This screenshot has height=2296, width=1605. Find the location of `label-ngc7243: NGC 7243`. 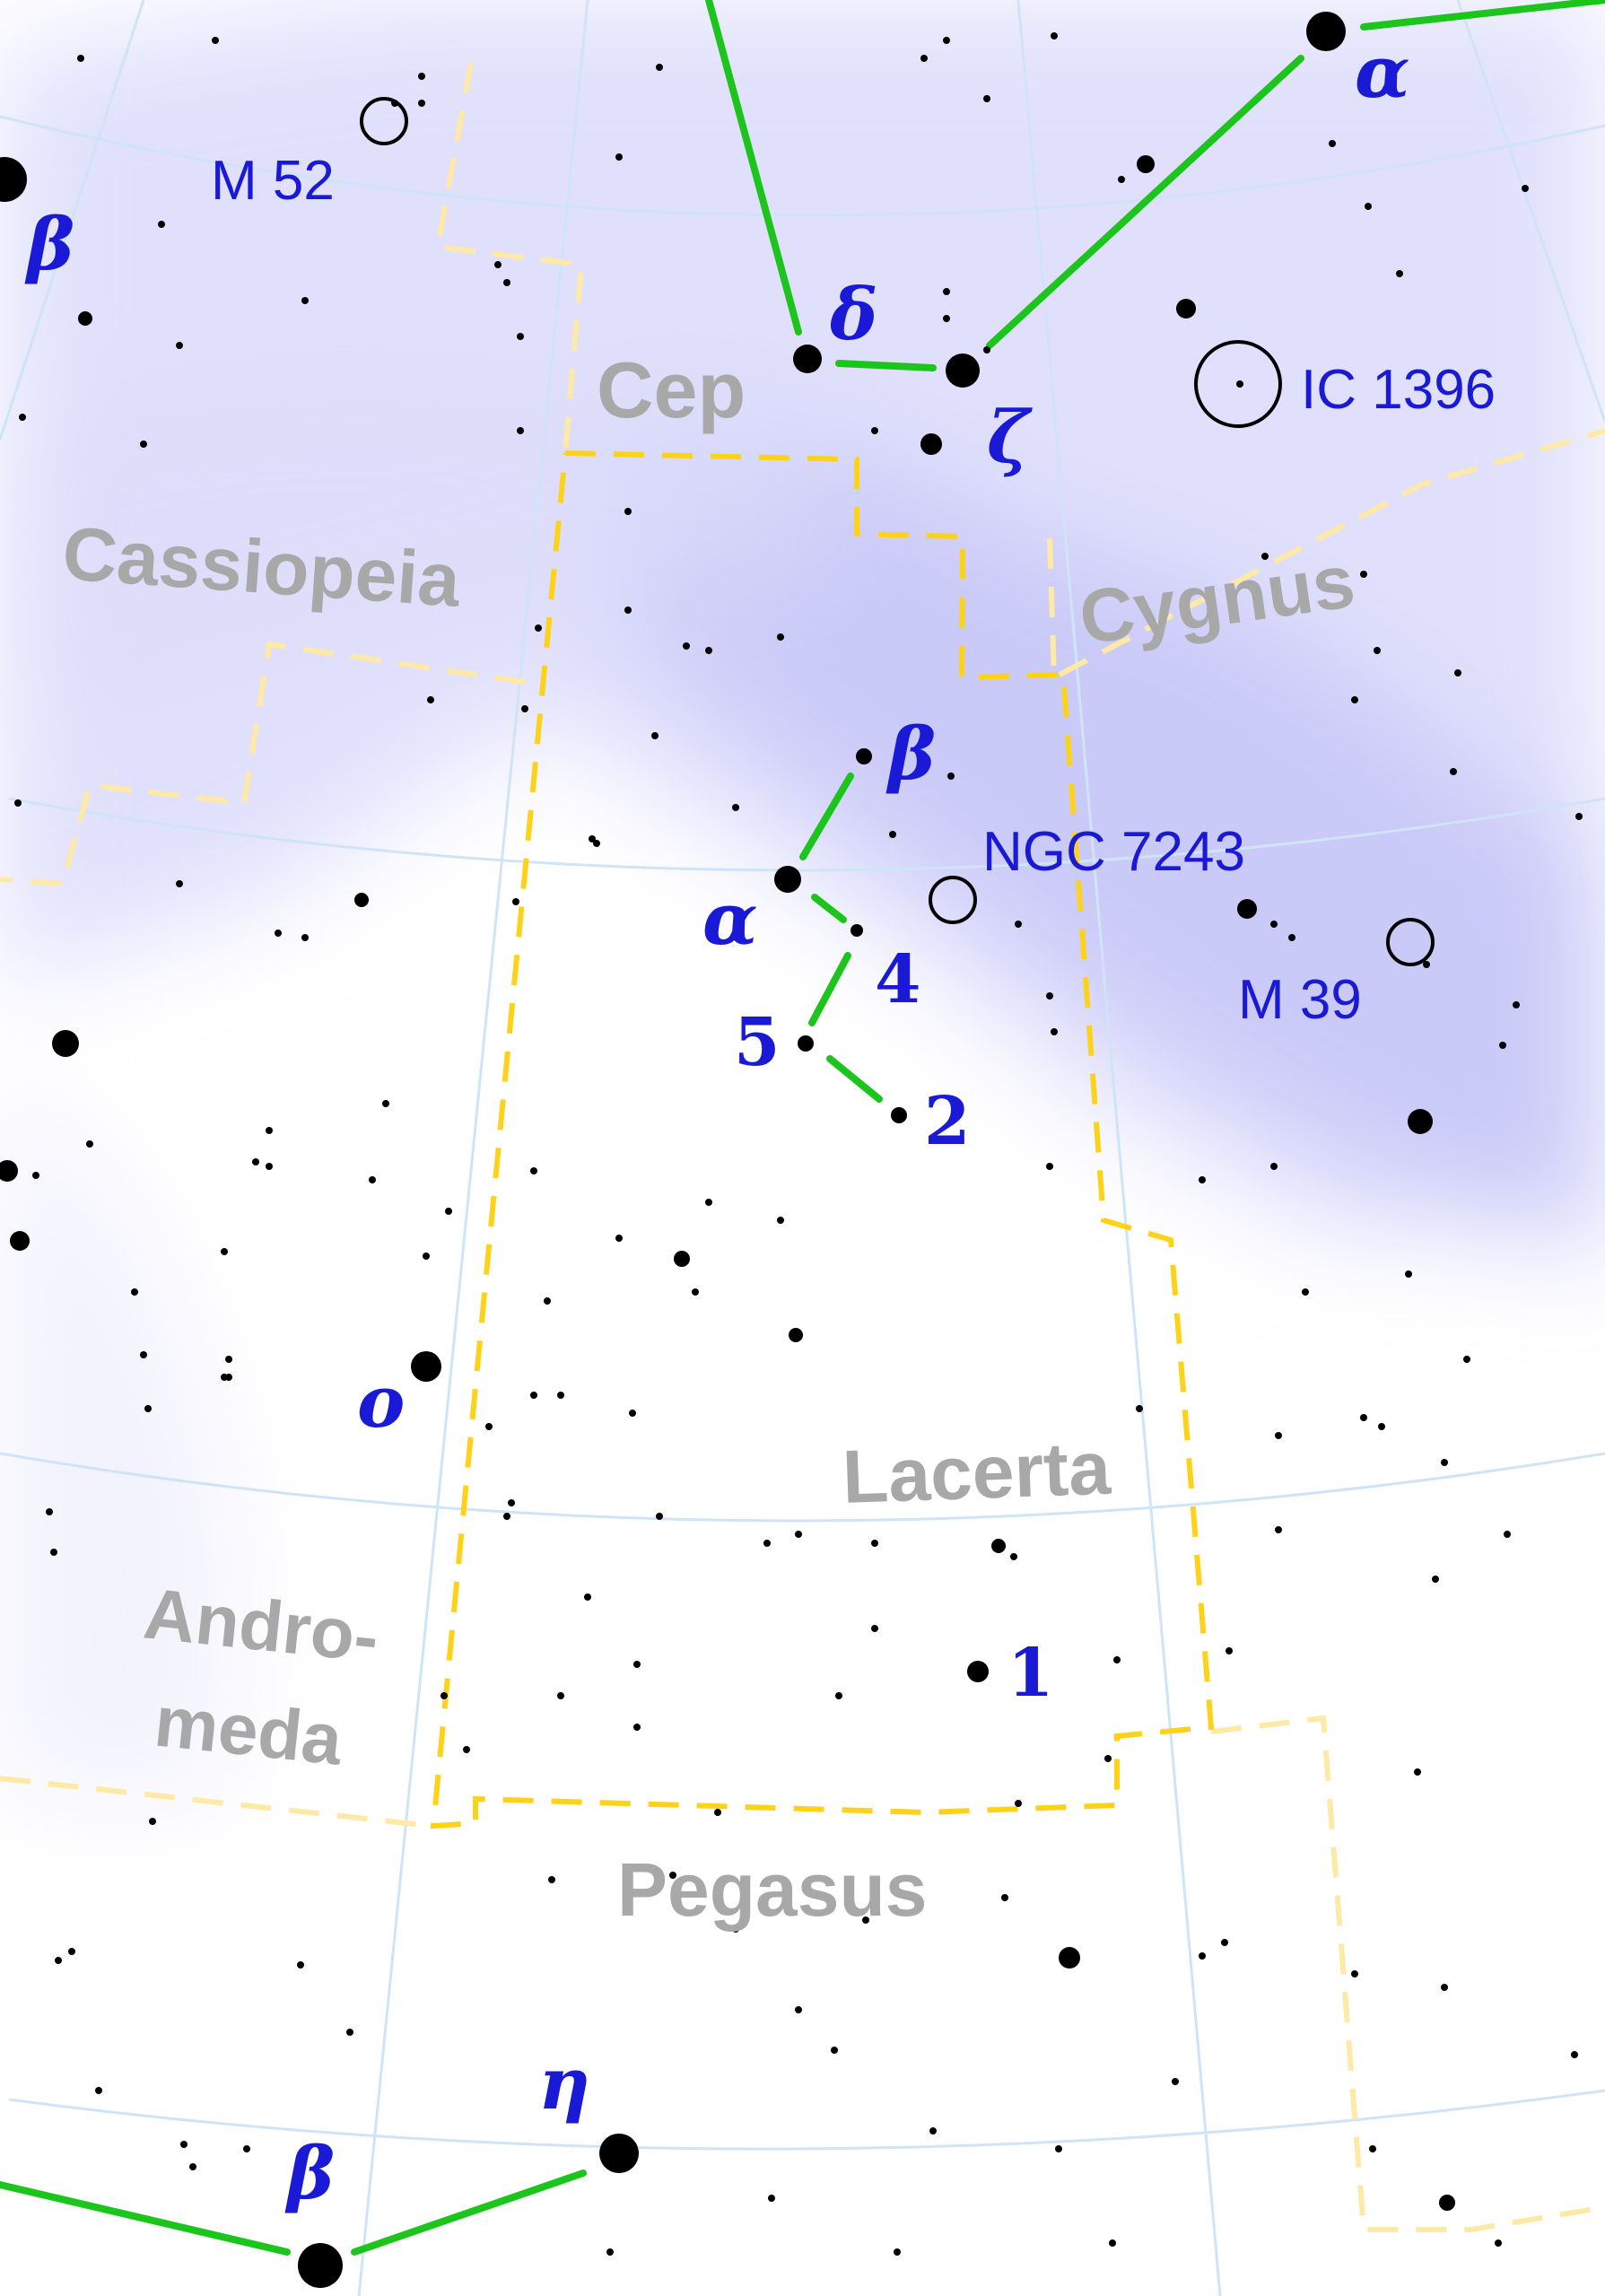

label-ngc7243: NGC 7243 is located at coordinates (1113, 852).